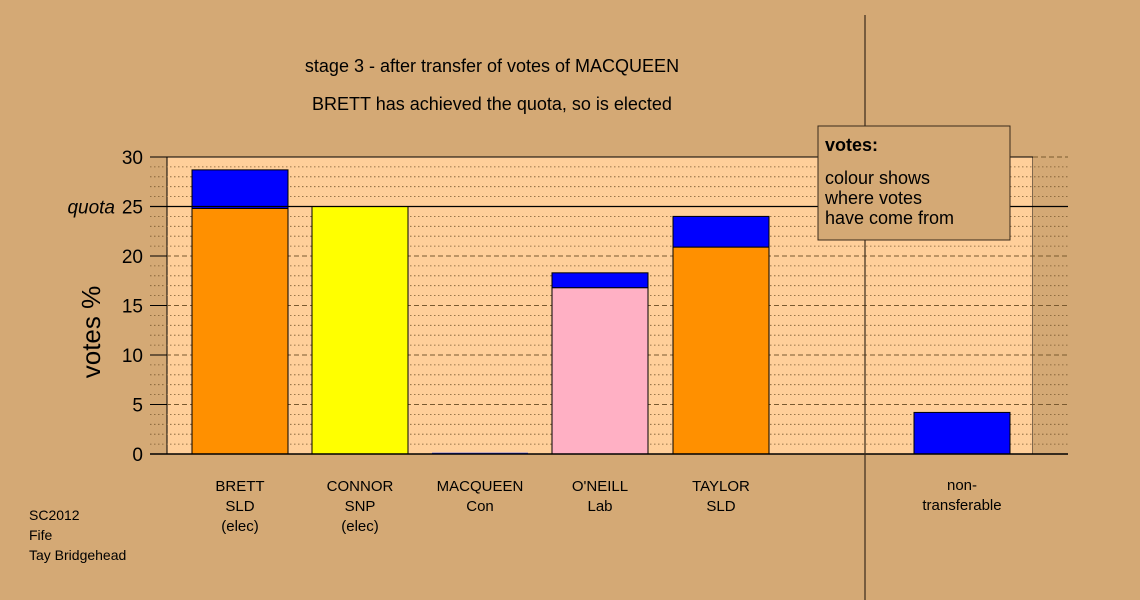 This screenshot has width=1140, height=600. I want to click on bar-3-base, so click(600, 371).